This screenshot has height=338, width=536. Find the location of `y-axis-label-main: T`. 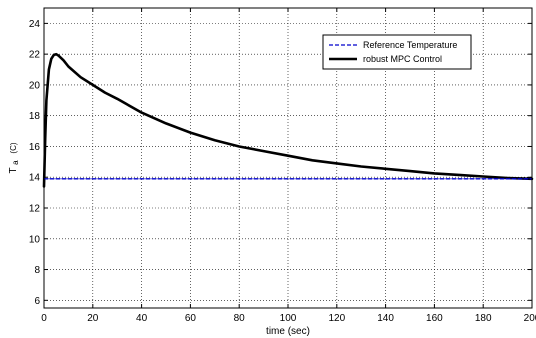

y-axis-label-main: T is located at coordinates (13, 171).